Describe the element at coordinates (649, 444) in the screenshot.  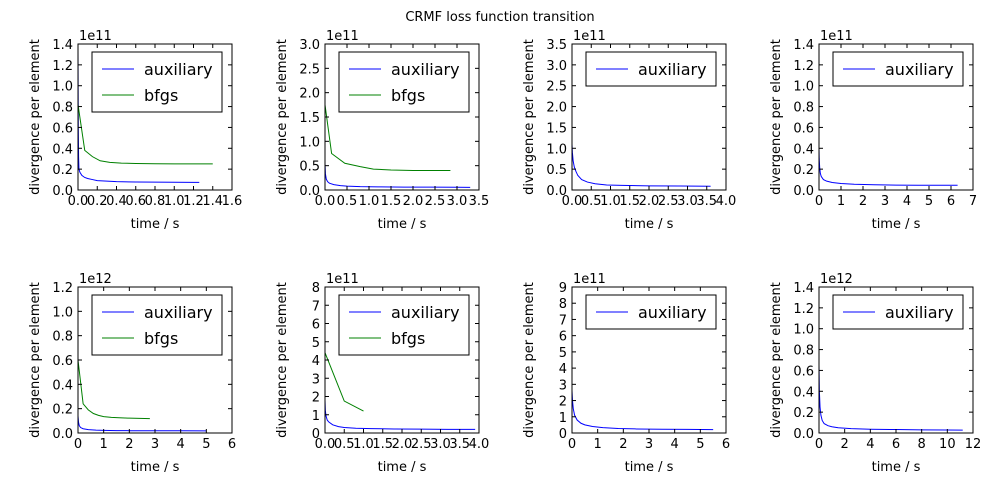
I see `x-tick-label: 3` at that location.